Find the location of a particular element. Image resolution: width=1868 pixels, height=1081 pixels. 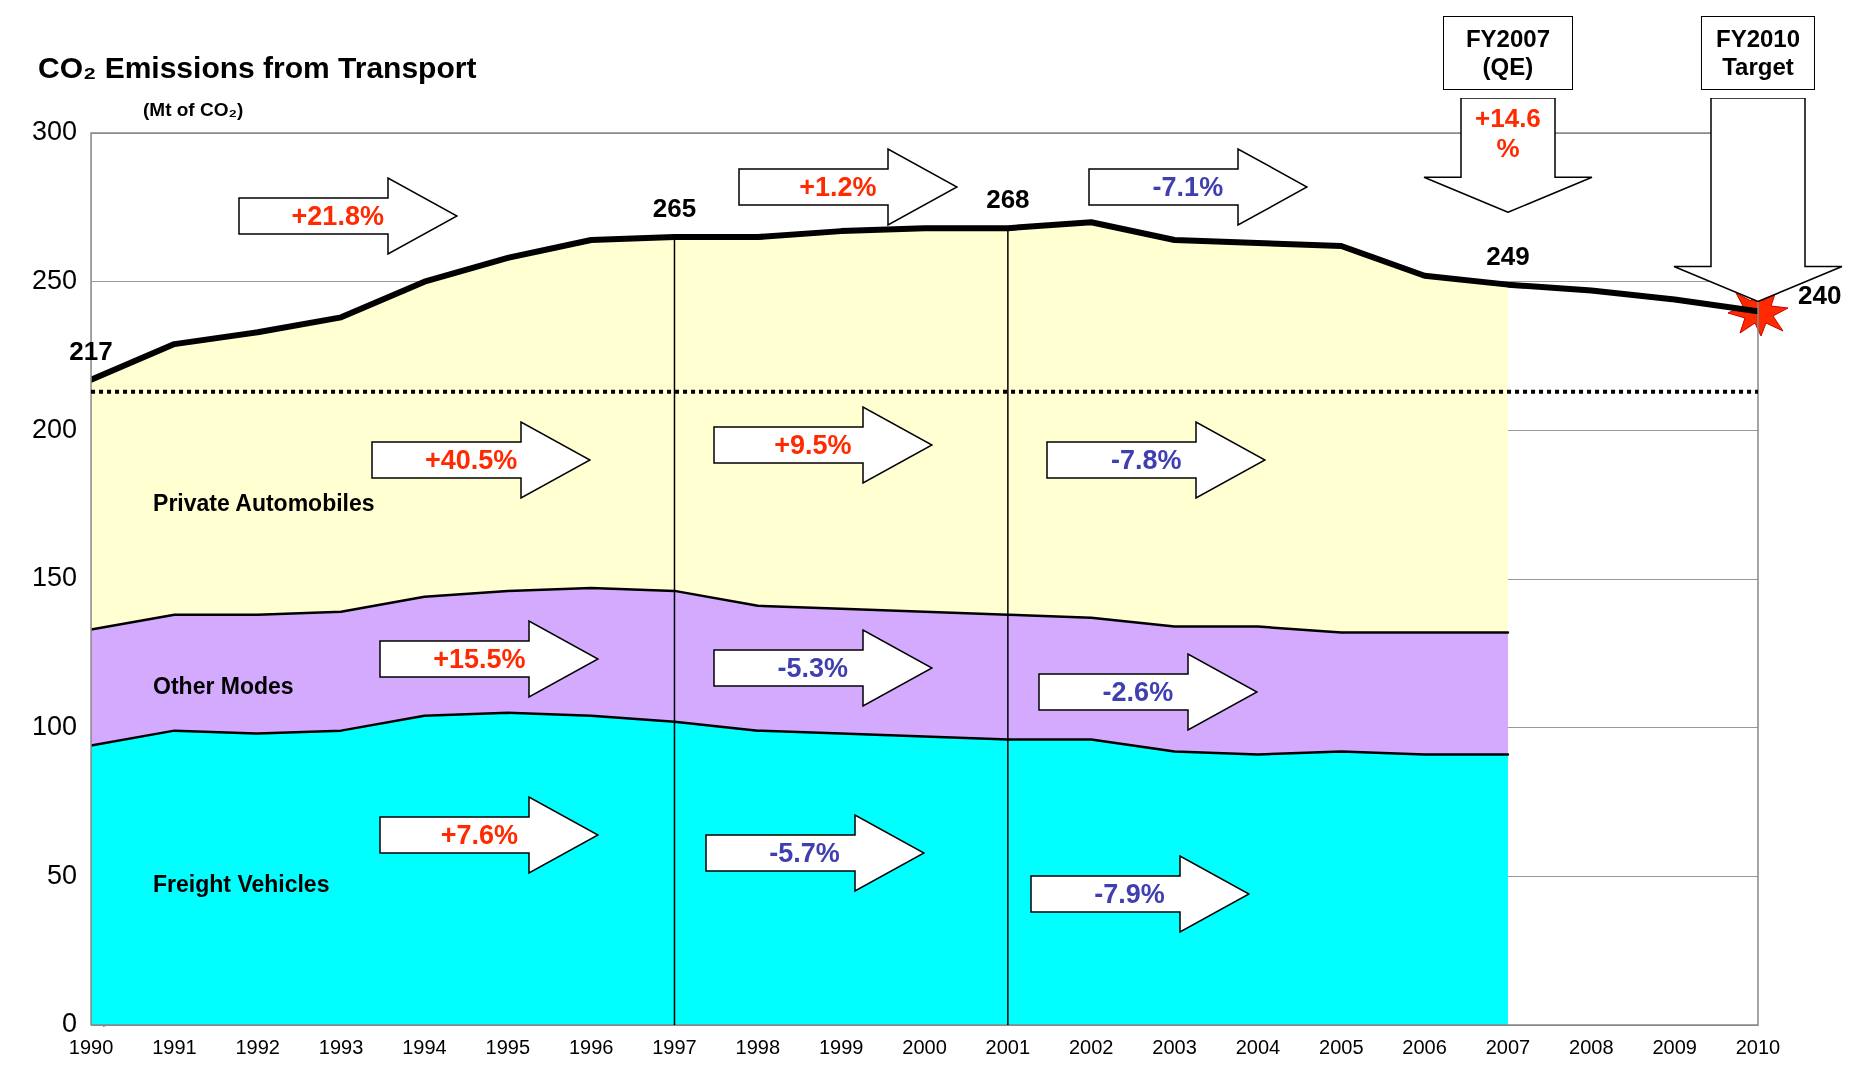

annotation: +40.5% is located at coordinates (471, 460).